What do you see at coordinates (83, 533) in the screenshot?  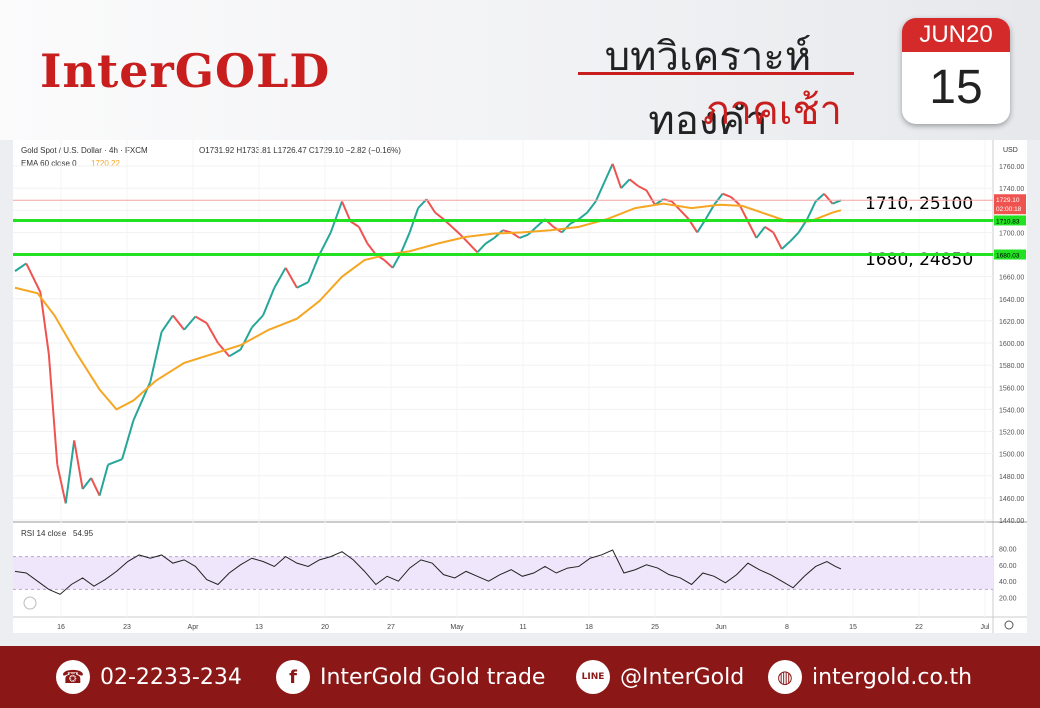 I see `rsi-value: 54.95` at bounding box center [83, 533].